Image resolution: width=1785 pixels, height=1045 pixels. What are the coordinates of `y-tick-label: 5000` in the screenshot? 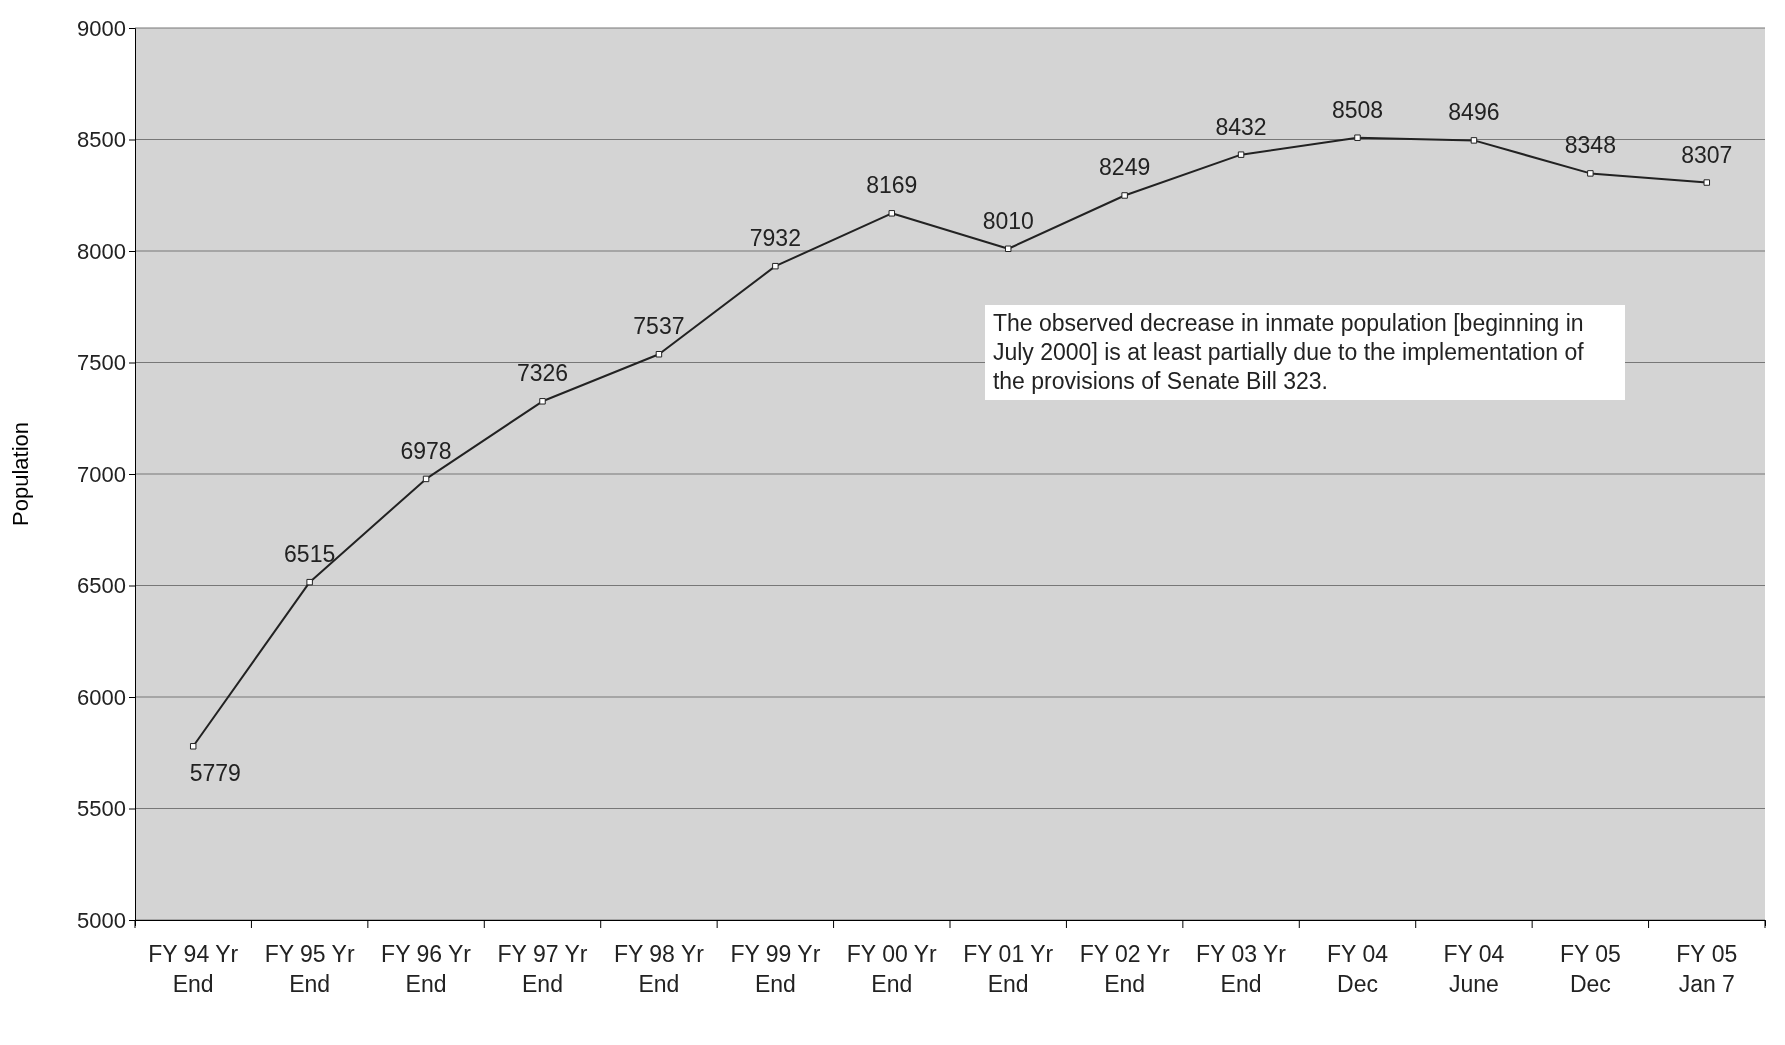 It's located at (101, 920).